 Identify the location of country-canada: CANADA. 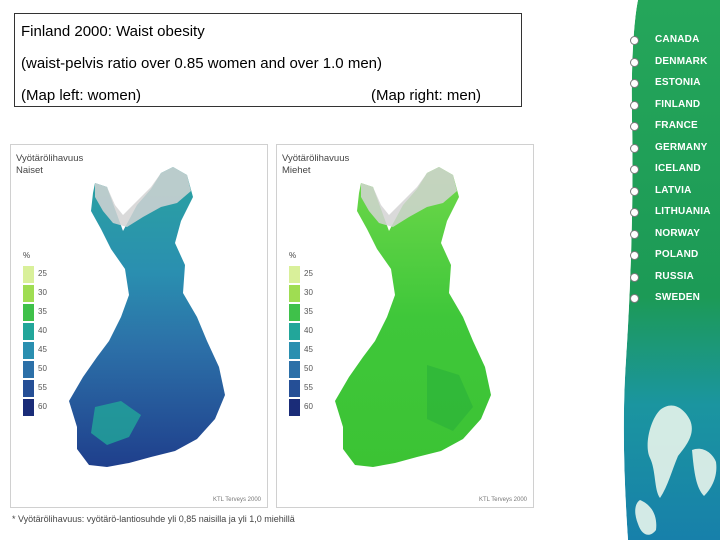
(670, 41).